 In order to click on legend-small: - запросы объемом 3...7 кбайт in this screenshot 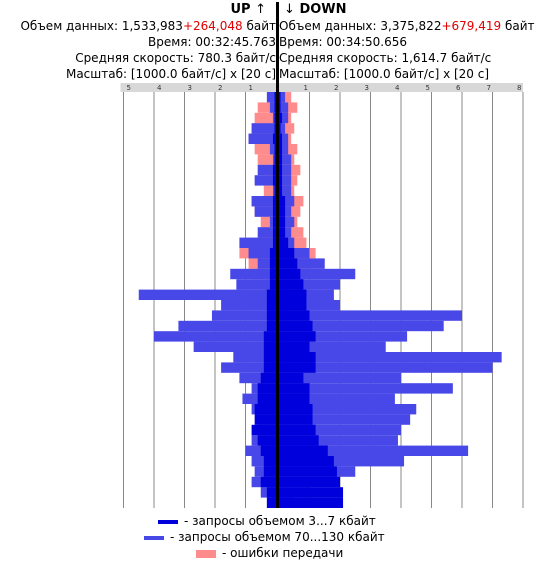, I will do `click(267, 521)`.